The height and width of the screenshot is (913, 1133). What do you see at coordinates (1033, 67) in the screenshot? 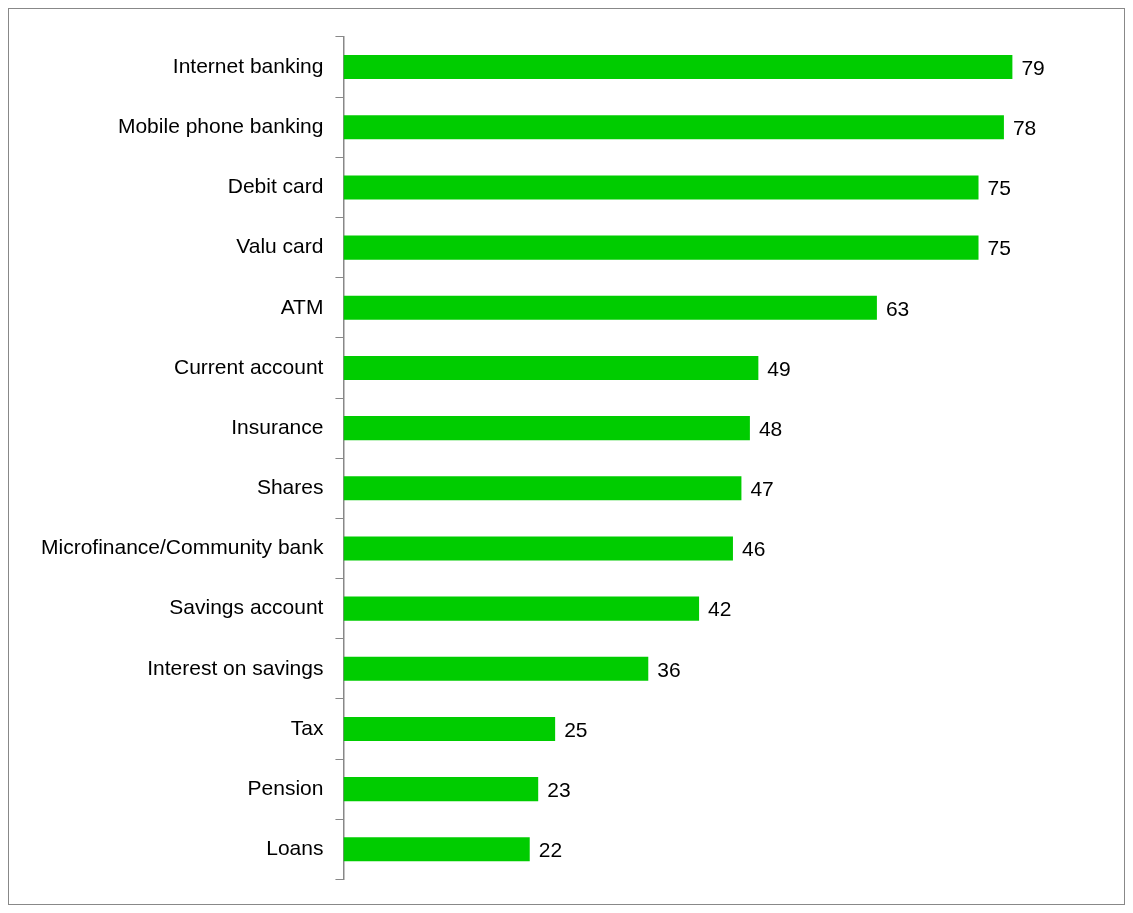
I see `data-label: 79` at bounding box center [1033, 67].